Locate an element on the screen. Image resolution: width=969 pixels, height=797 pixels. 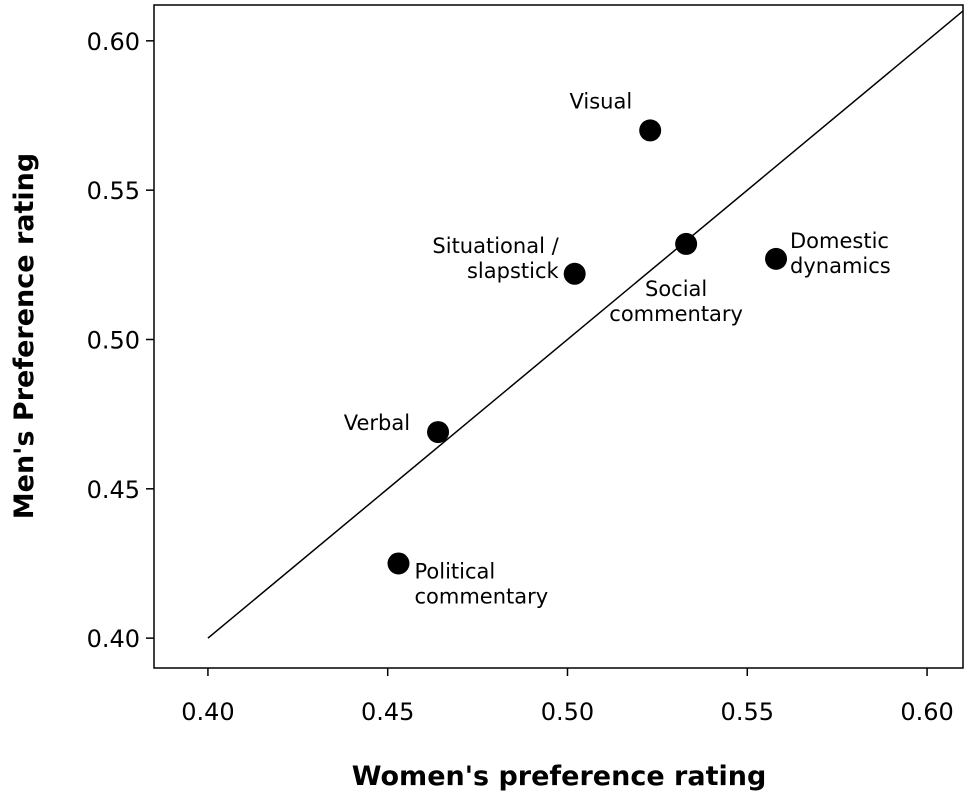
point-label-line: slapstick is located at coordinates (513, 271).